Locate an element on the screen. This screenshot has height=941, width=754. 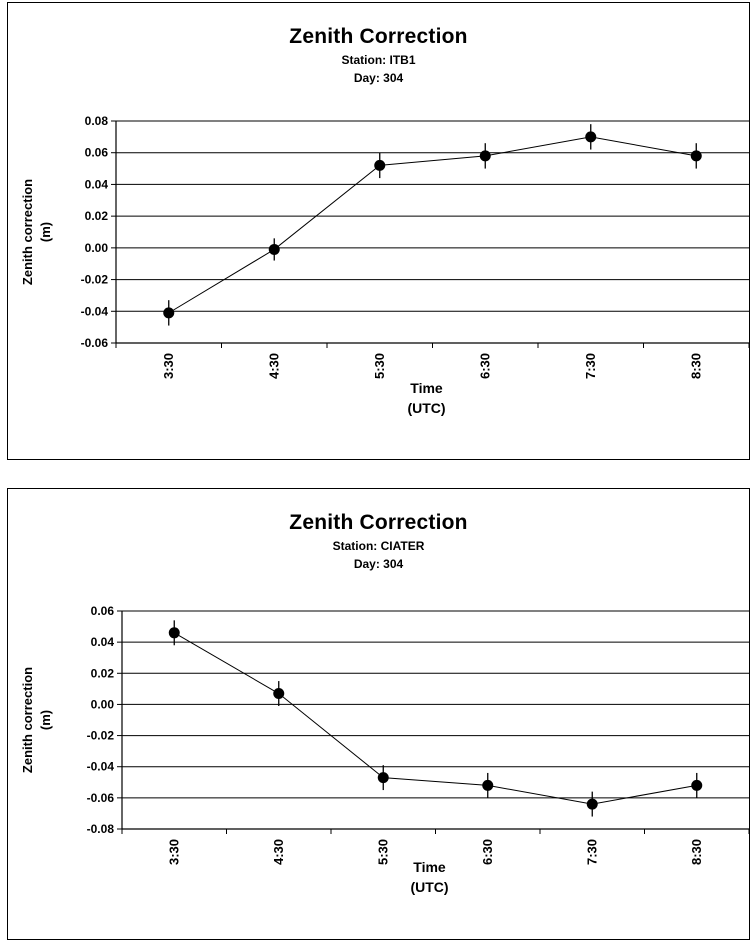
chart-titles: Zenith Correction Station: ITB1 Day: 304 is located at coordinates (378, 55).